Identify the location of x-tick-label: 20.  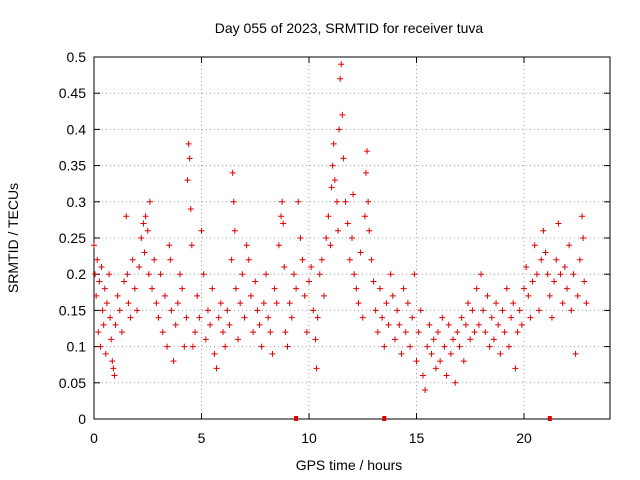
(524, 438).